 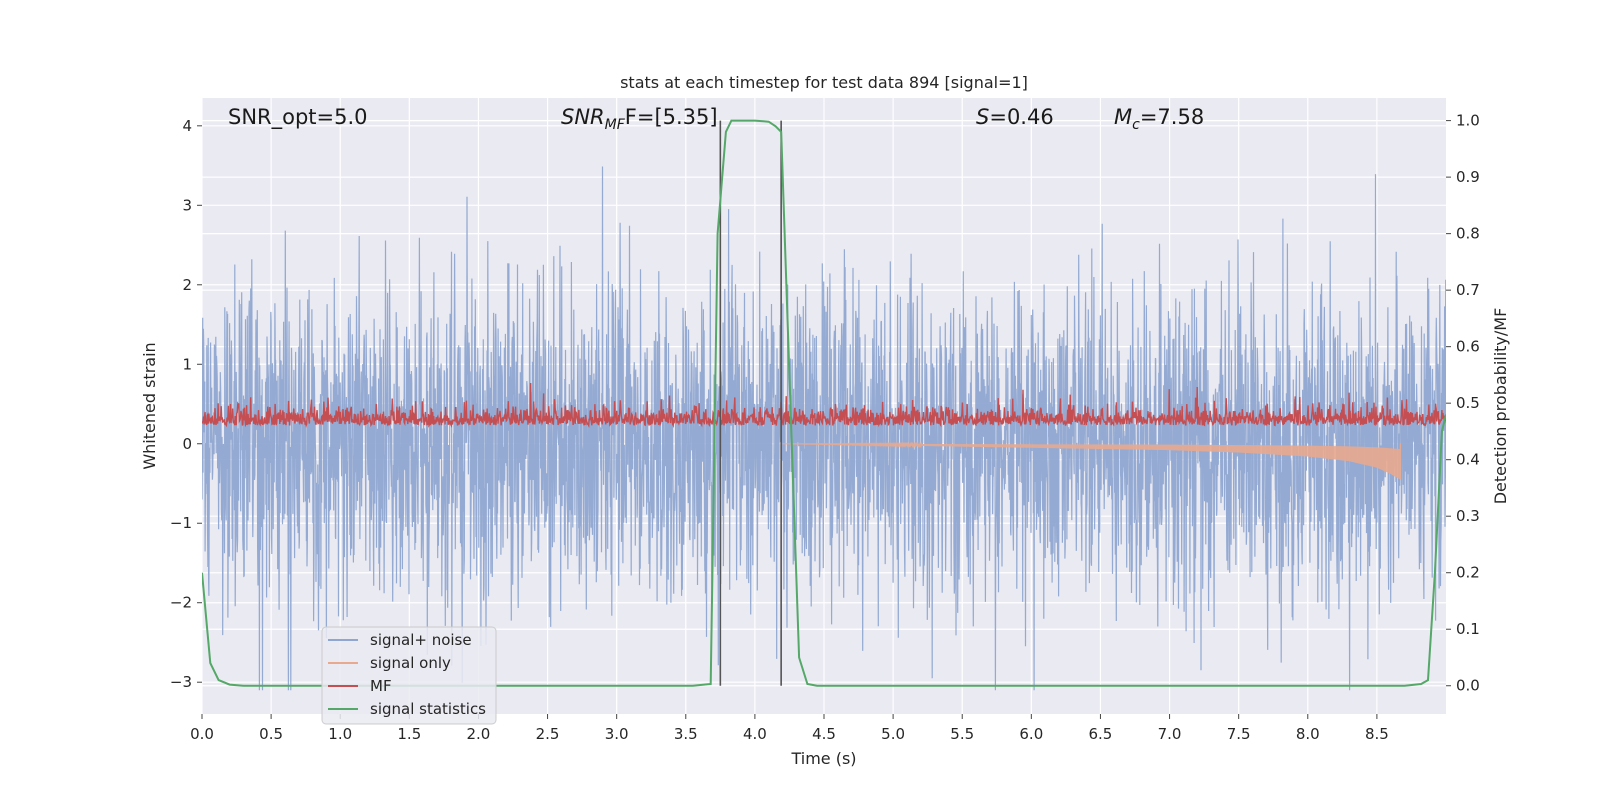 What do you see at coordinates (1468, 629) in the screenshot?
I see `yr-tick-label-1: 0.1` at bounding box center [1468, 629].